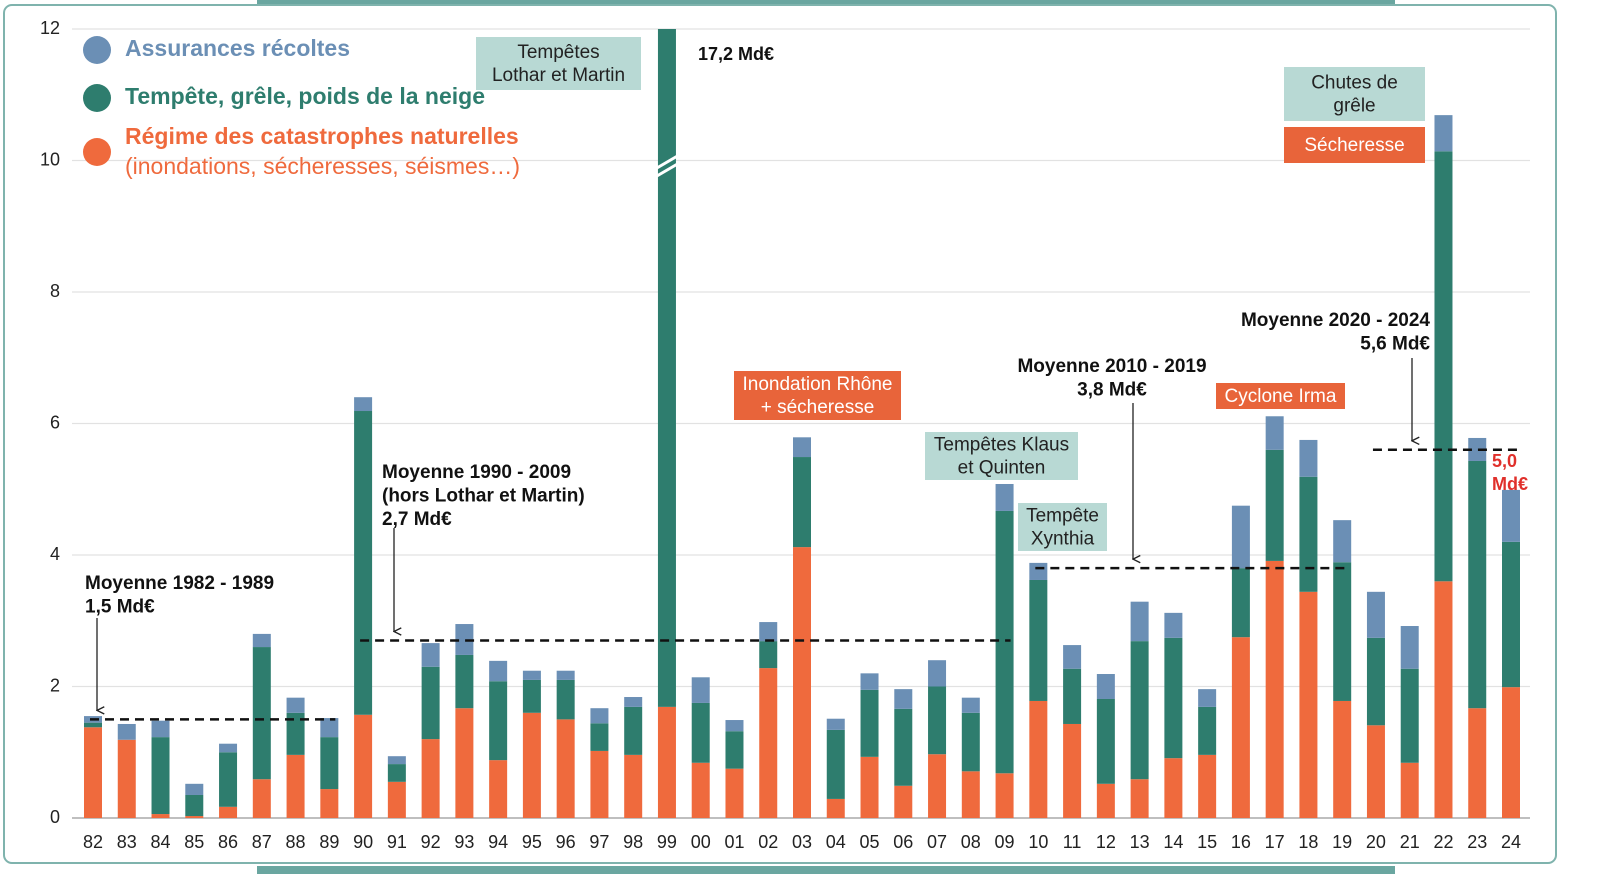 The image size is (1600, 891). Describe the element at coordinates (322, 166) in the screenshot. I see `legend-note: (inondations, sécheresses, séismes…)` at that location.